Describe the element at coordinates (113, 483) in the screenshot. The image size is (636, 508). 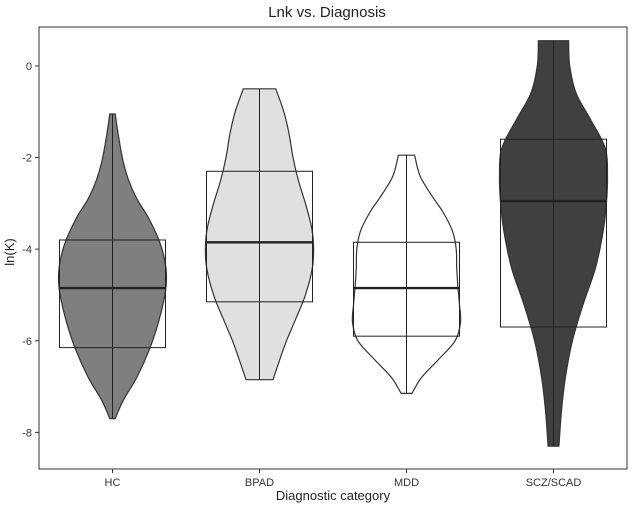
I see `x-tick-label: HC` at that location.